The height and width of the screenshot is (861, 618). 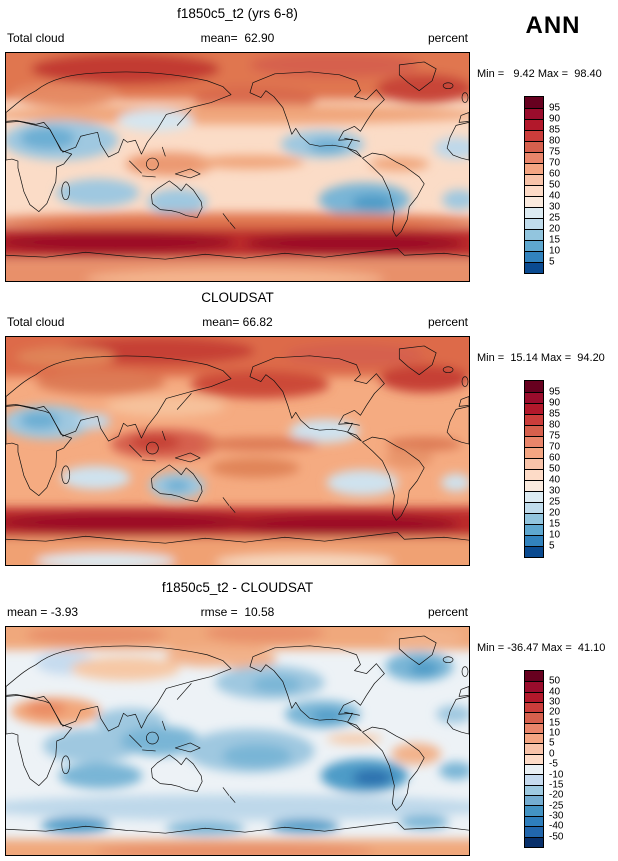 I want to click on colorbar-tick-label: -5, so click(x=553, y=764).